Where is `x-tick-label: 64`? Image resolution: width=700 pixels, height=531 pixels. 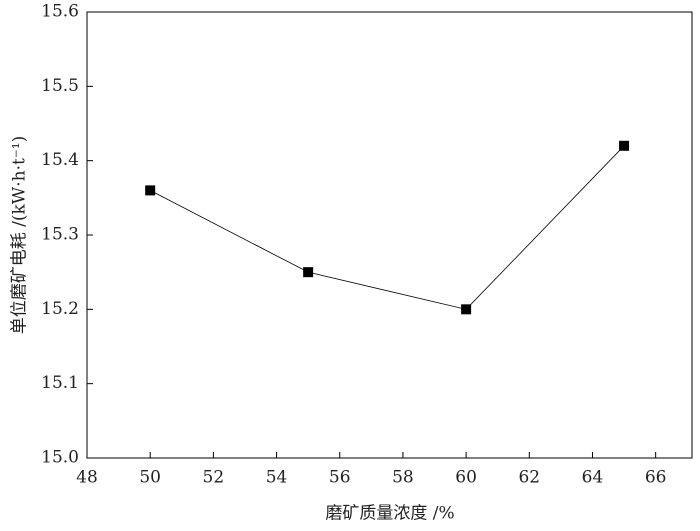 x-tick-label: 64 is located at coordinates (593, 478).